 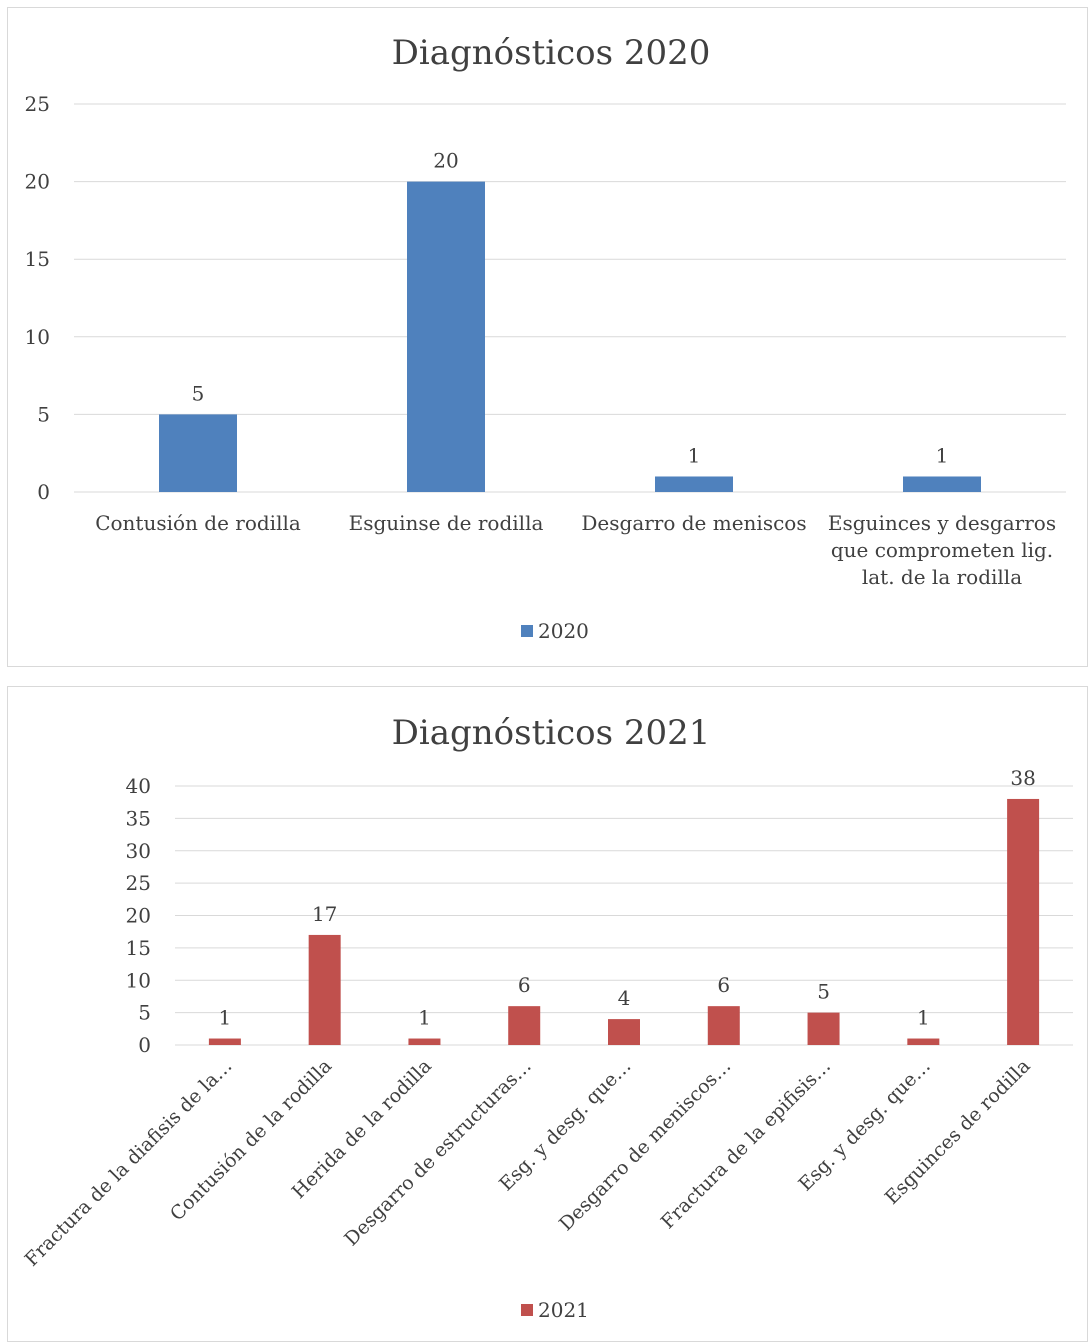 I want to click on x-tick-label: que comprometen lig., so click(x=942, y=550).